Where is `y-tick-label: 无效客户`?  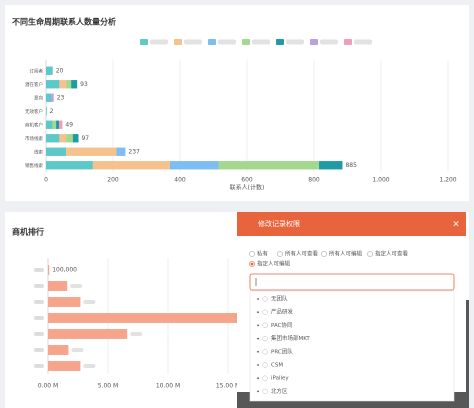 y-tick-label: 无效客户 is located at coordinates (34, 111).